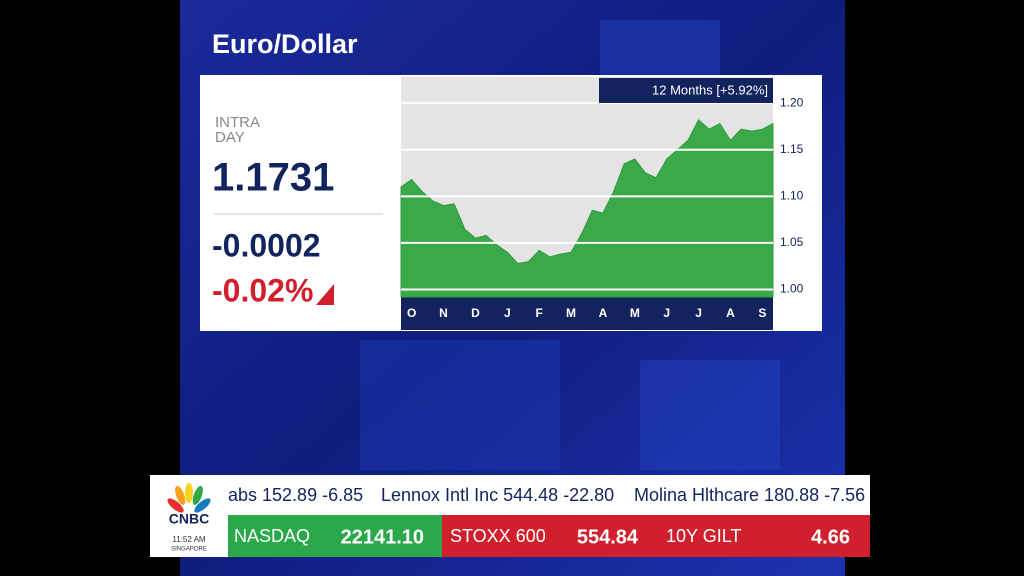 The width and height of the screenshot is (1024, 576). Describe the element at coordinates (295, 495) in the screenshot. I see `ticker-item: abs 152.89 -6.85` at that location.